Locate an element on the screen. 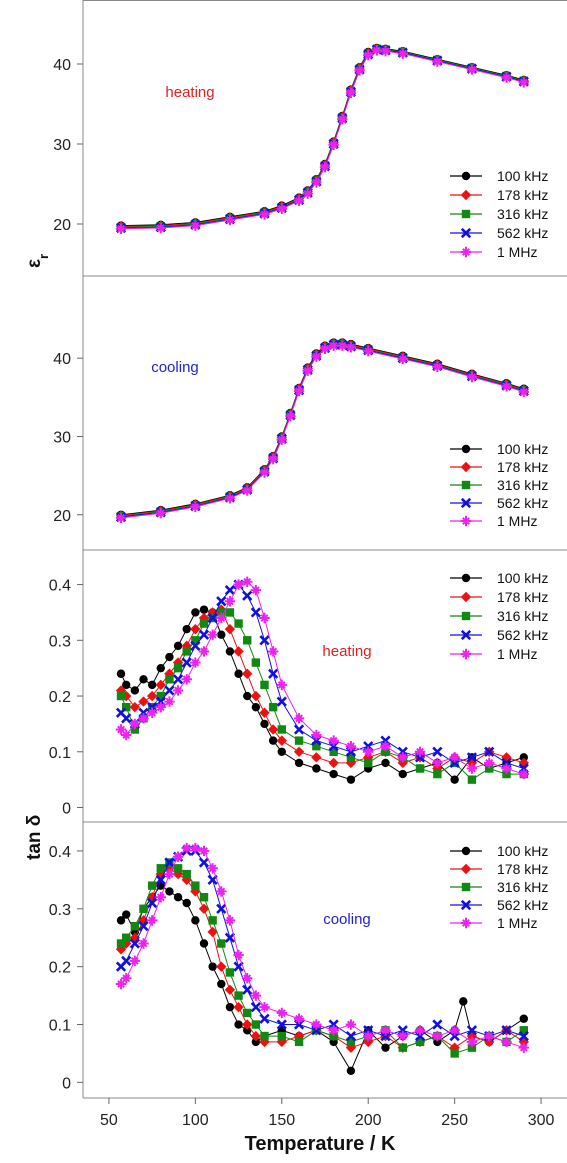 This screenshot has height=1163, width=567. y-tick-label: 0.2 is located at coordinates (60, 697).